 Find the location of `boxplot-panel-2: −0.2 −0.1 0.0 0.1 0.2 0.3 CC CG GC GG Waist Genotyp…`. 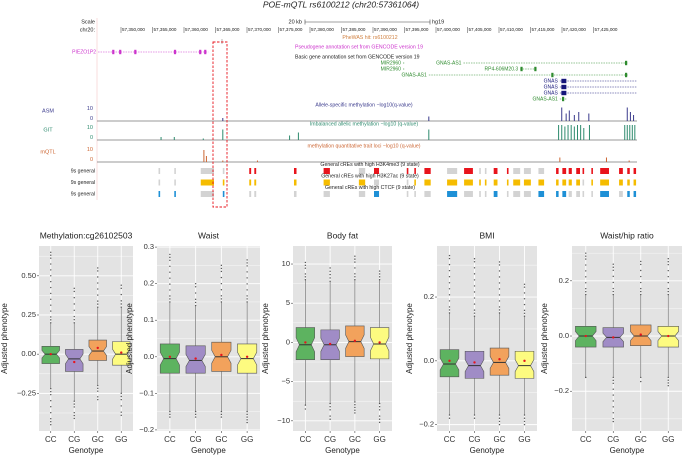

boxplot-panel-2: −0.2 −0.1 0.0 0.1 0.2 0.3 CC CG GC GG Waist Genotyp… is located at coordinates (192, 342).